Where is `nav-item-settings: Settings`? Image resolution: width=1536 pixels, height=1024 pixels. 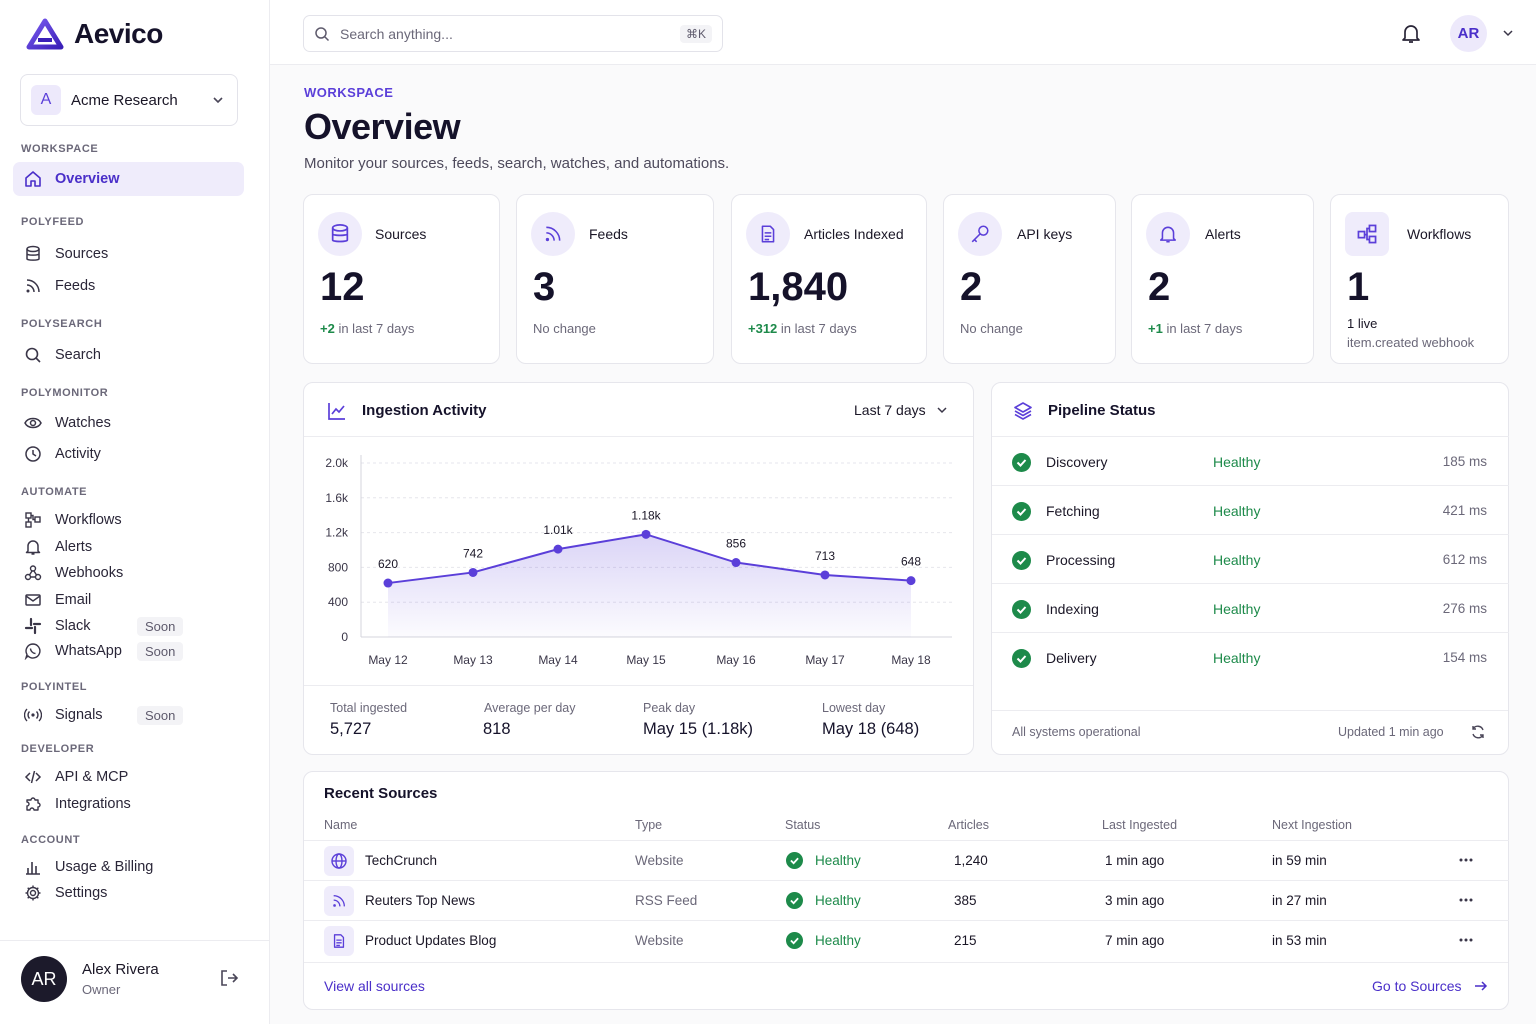 nav-item-settings: Settings is located at coordinates (128, 893).